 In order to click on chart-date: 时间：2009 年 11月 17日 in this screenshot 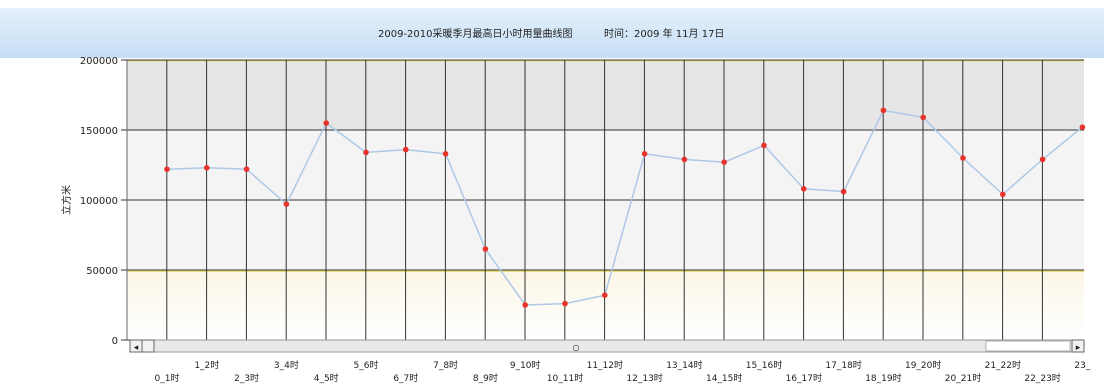, I will do `click(664, 33)`.